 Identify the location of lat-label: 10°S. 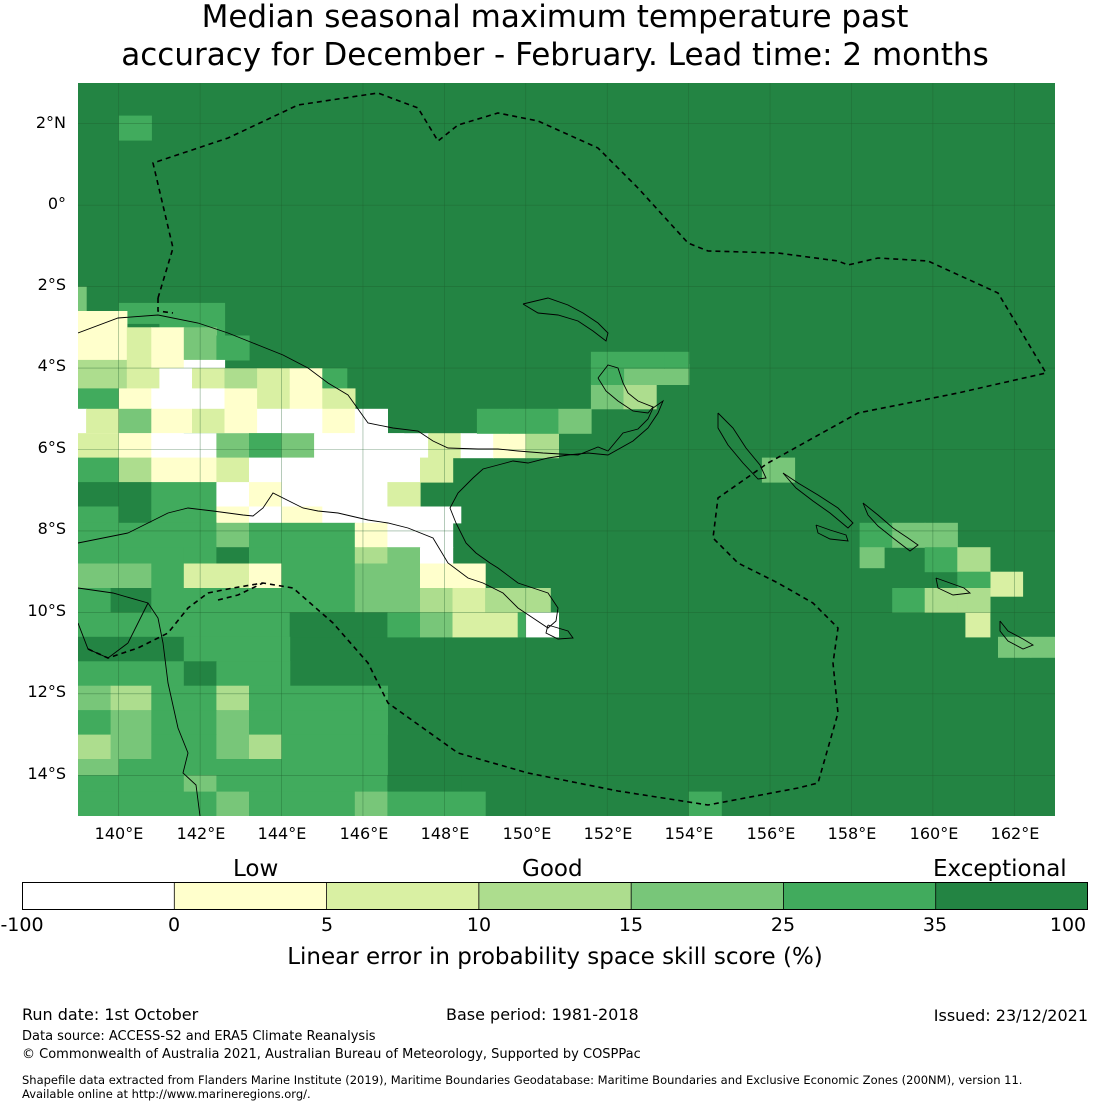
(46, 610).